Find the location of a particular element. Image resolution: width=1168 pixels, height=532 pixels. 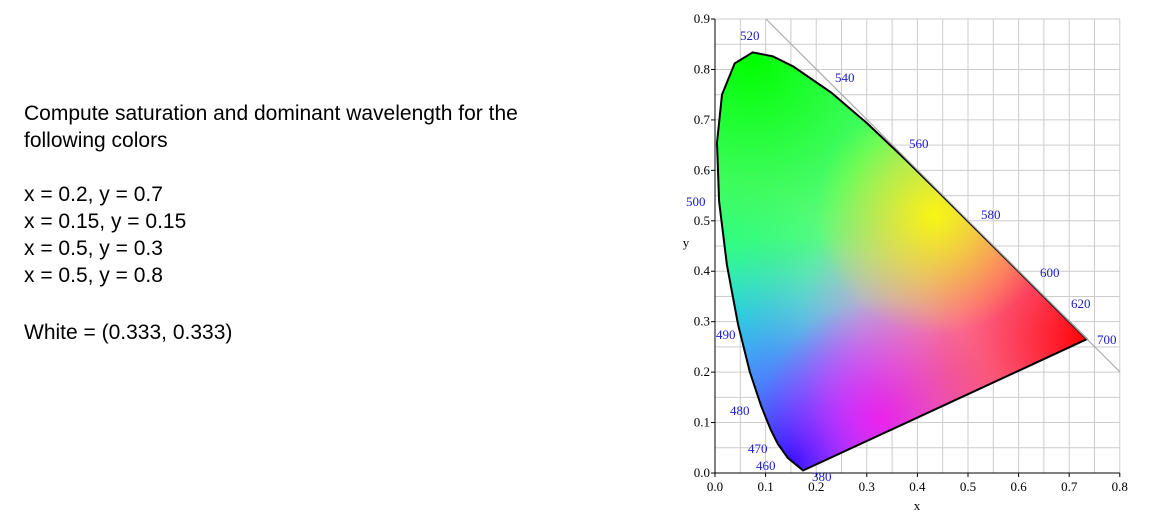

y-tick-label: 0.6 is located at coordinates (702, 169).